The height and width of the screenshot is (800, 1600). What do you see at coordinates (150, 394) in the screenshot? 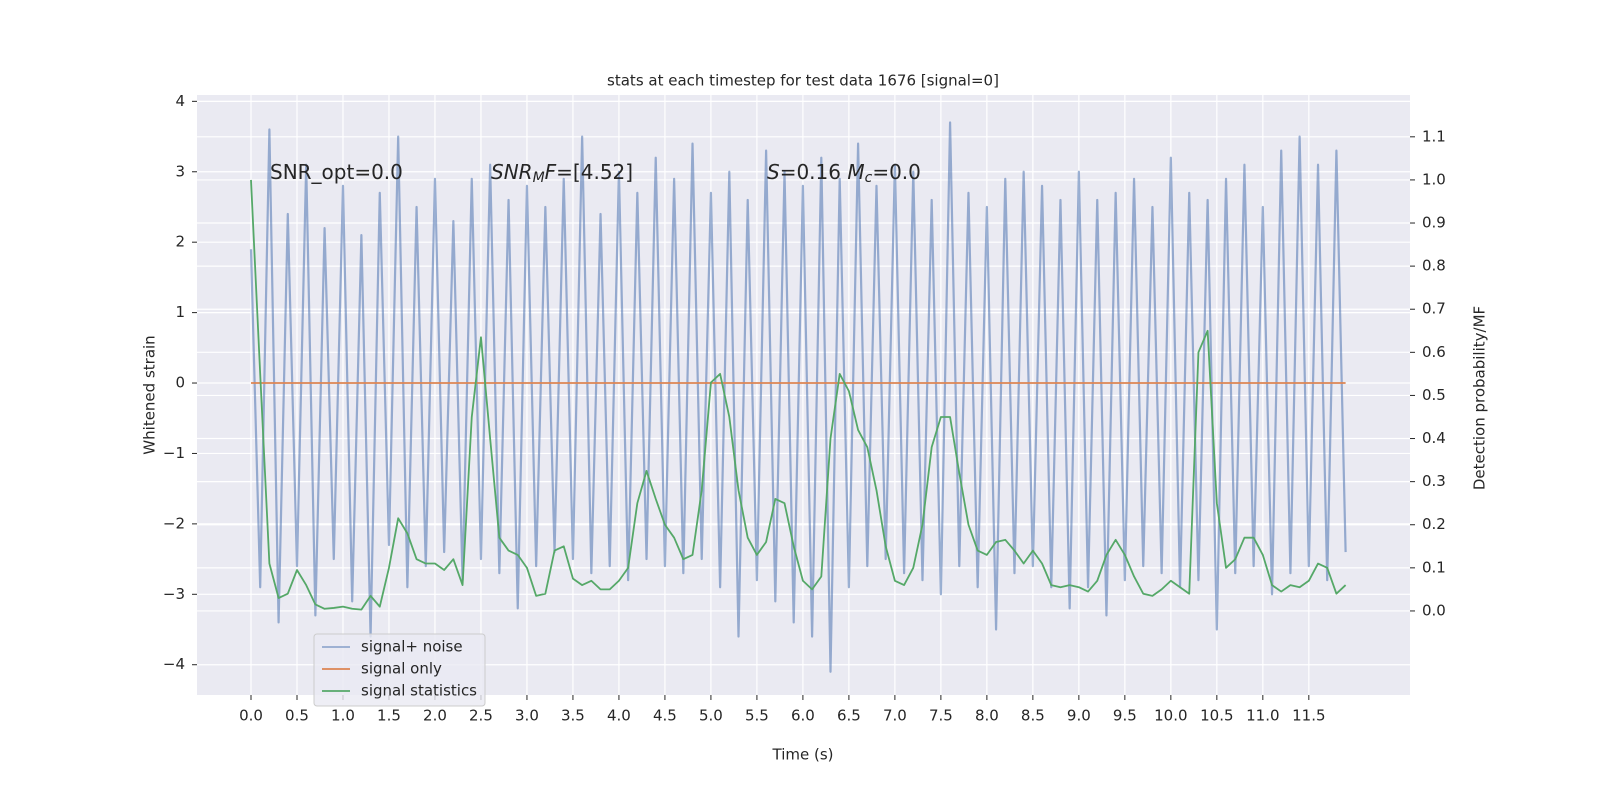
I see `y-axis-label: Whitened strain` at bounding box center [150, 394].